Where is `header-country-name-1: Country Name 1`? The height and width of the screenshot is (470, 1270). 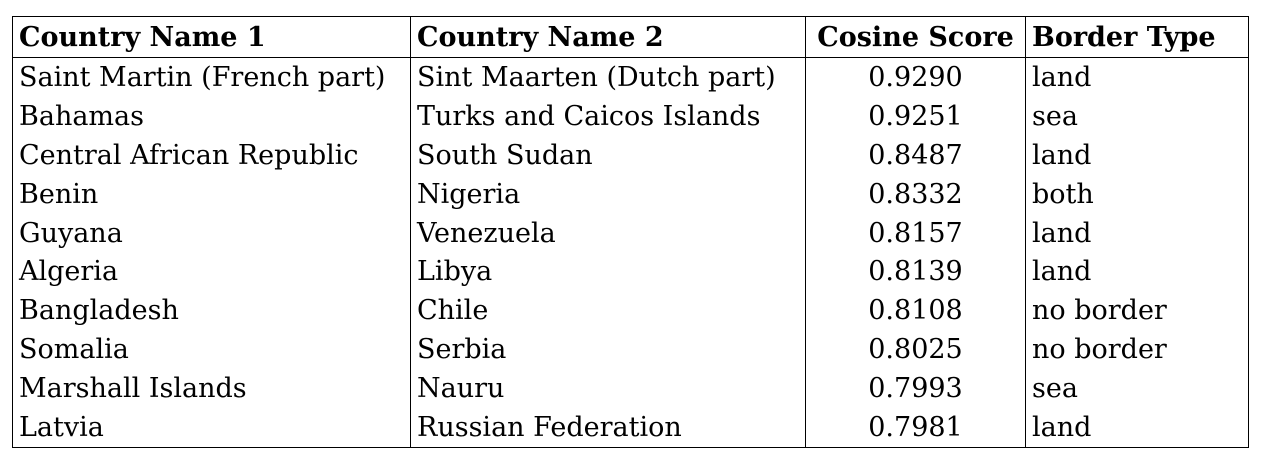 header-country-name-1: Country Name 1 is located at coordinates (211, 37).